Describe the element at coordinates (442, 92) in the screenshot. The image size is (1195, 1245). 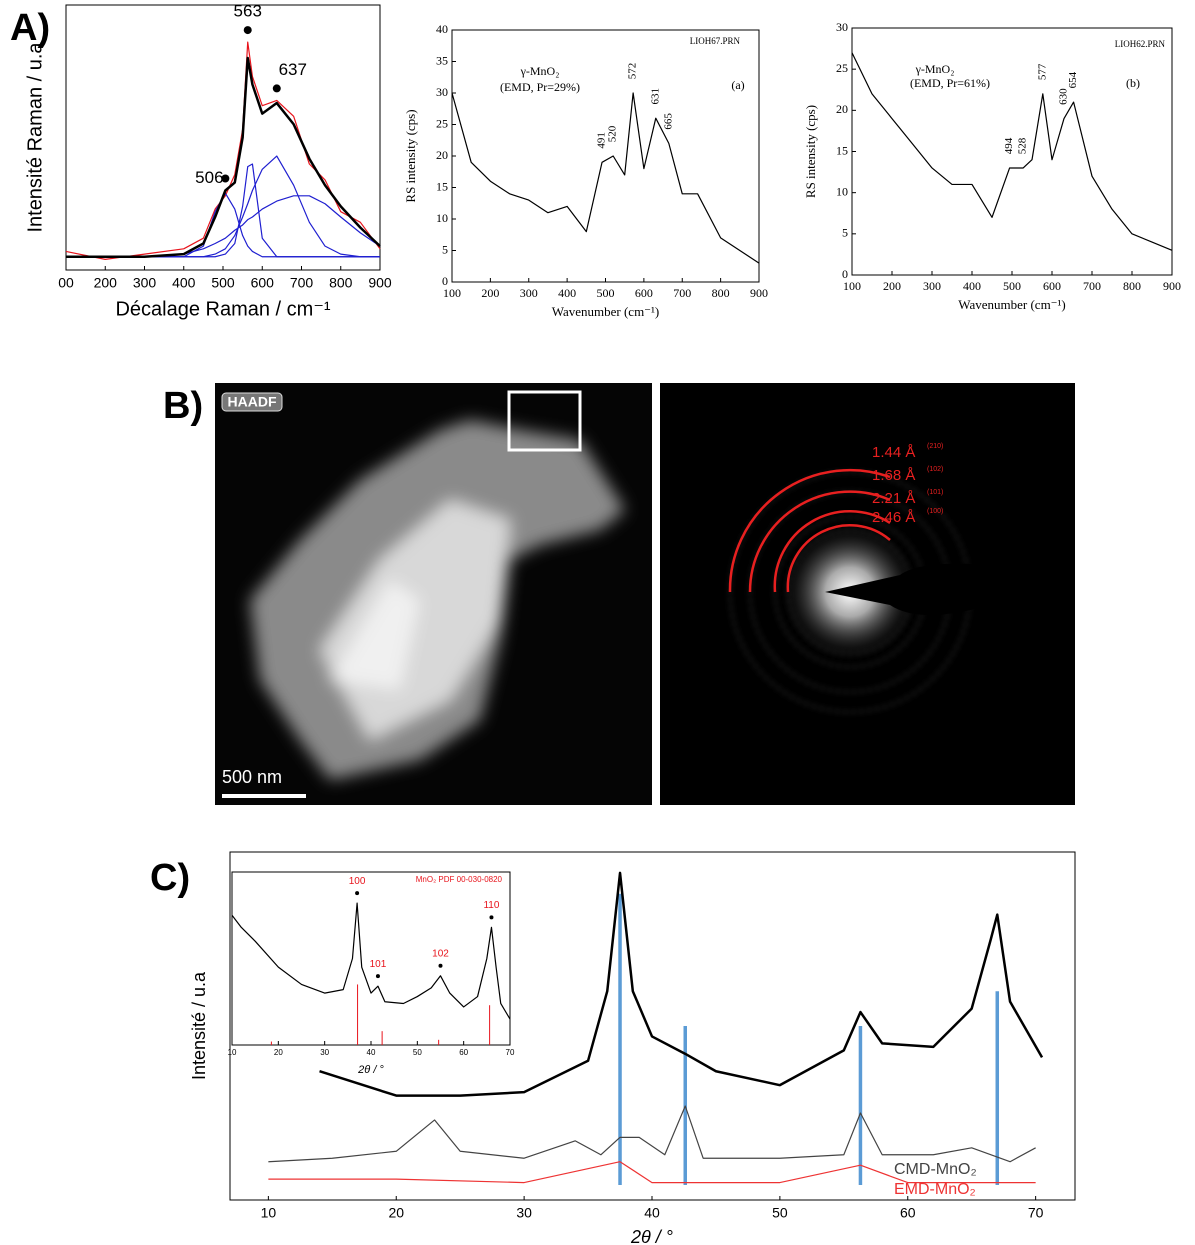
I see `y-tick-label: 30` at that location.